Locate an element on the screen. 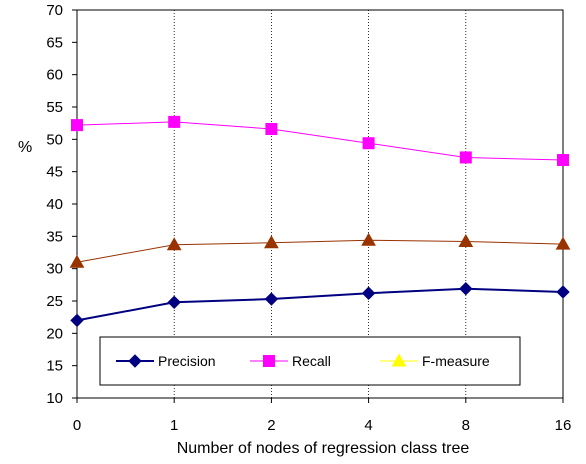  y-tick-label: 70 is located at coordinates (54, 10).